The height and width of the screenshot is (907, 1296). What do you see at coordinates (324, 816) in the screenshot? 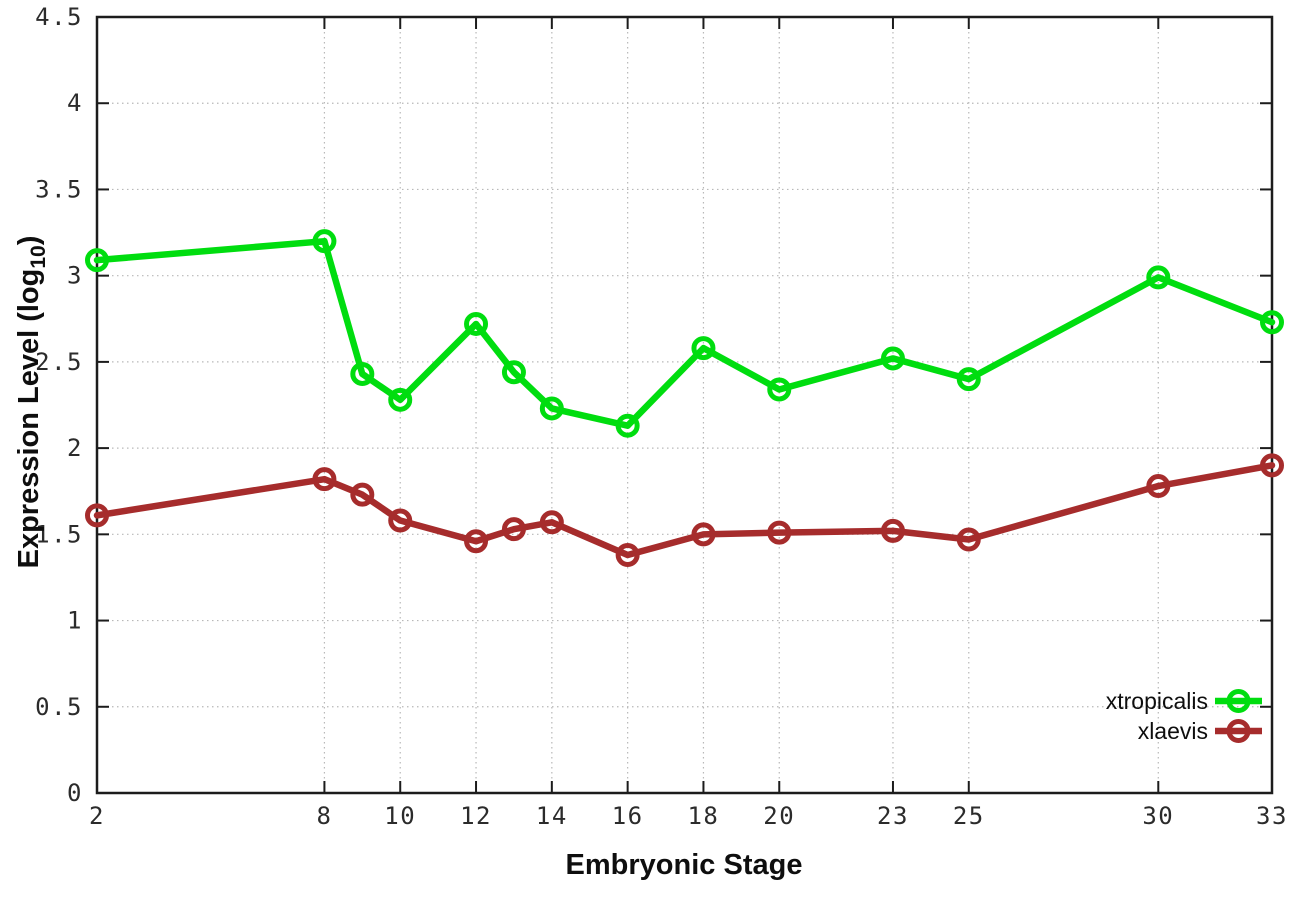
I see `x-tick-label: 8` at bounding box center [324, 816].